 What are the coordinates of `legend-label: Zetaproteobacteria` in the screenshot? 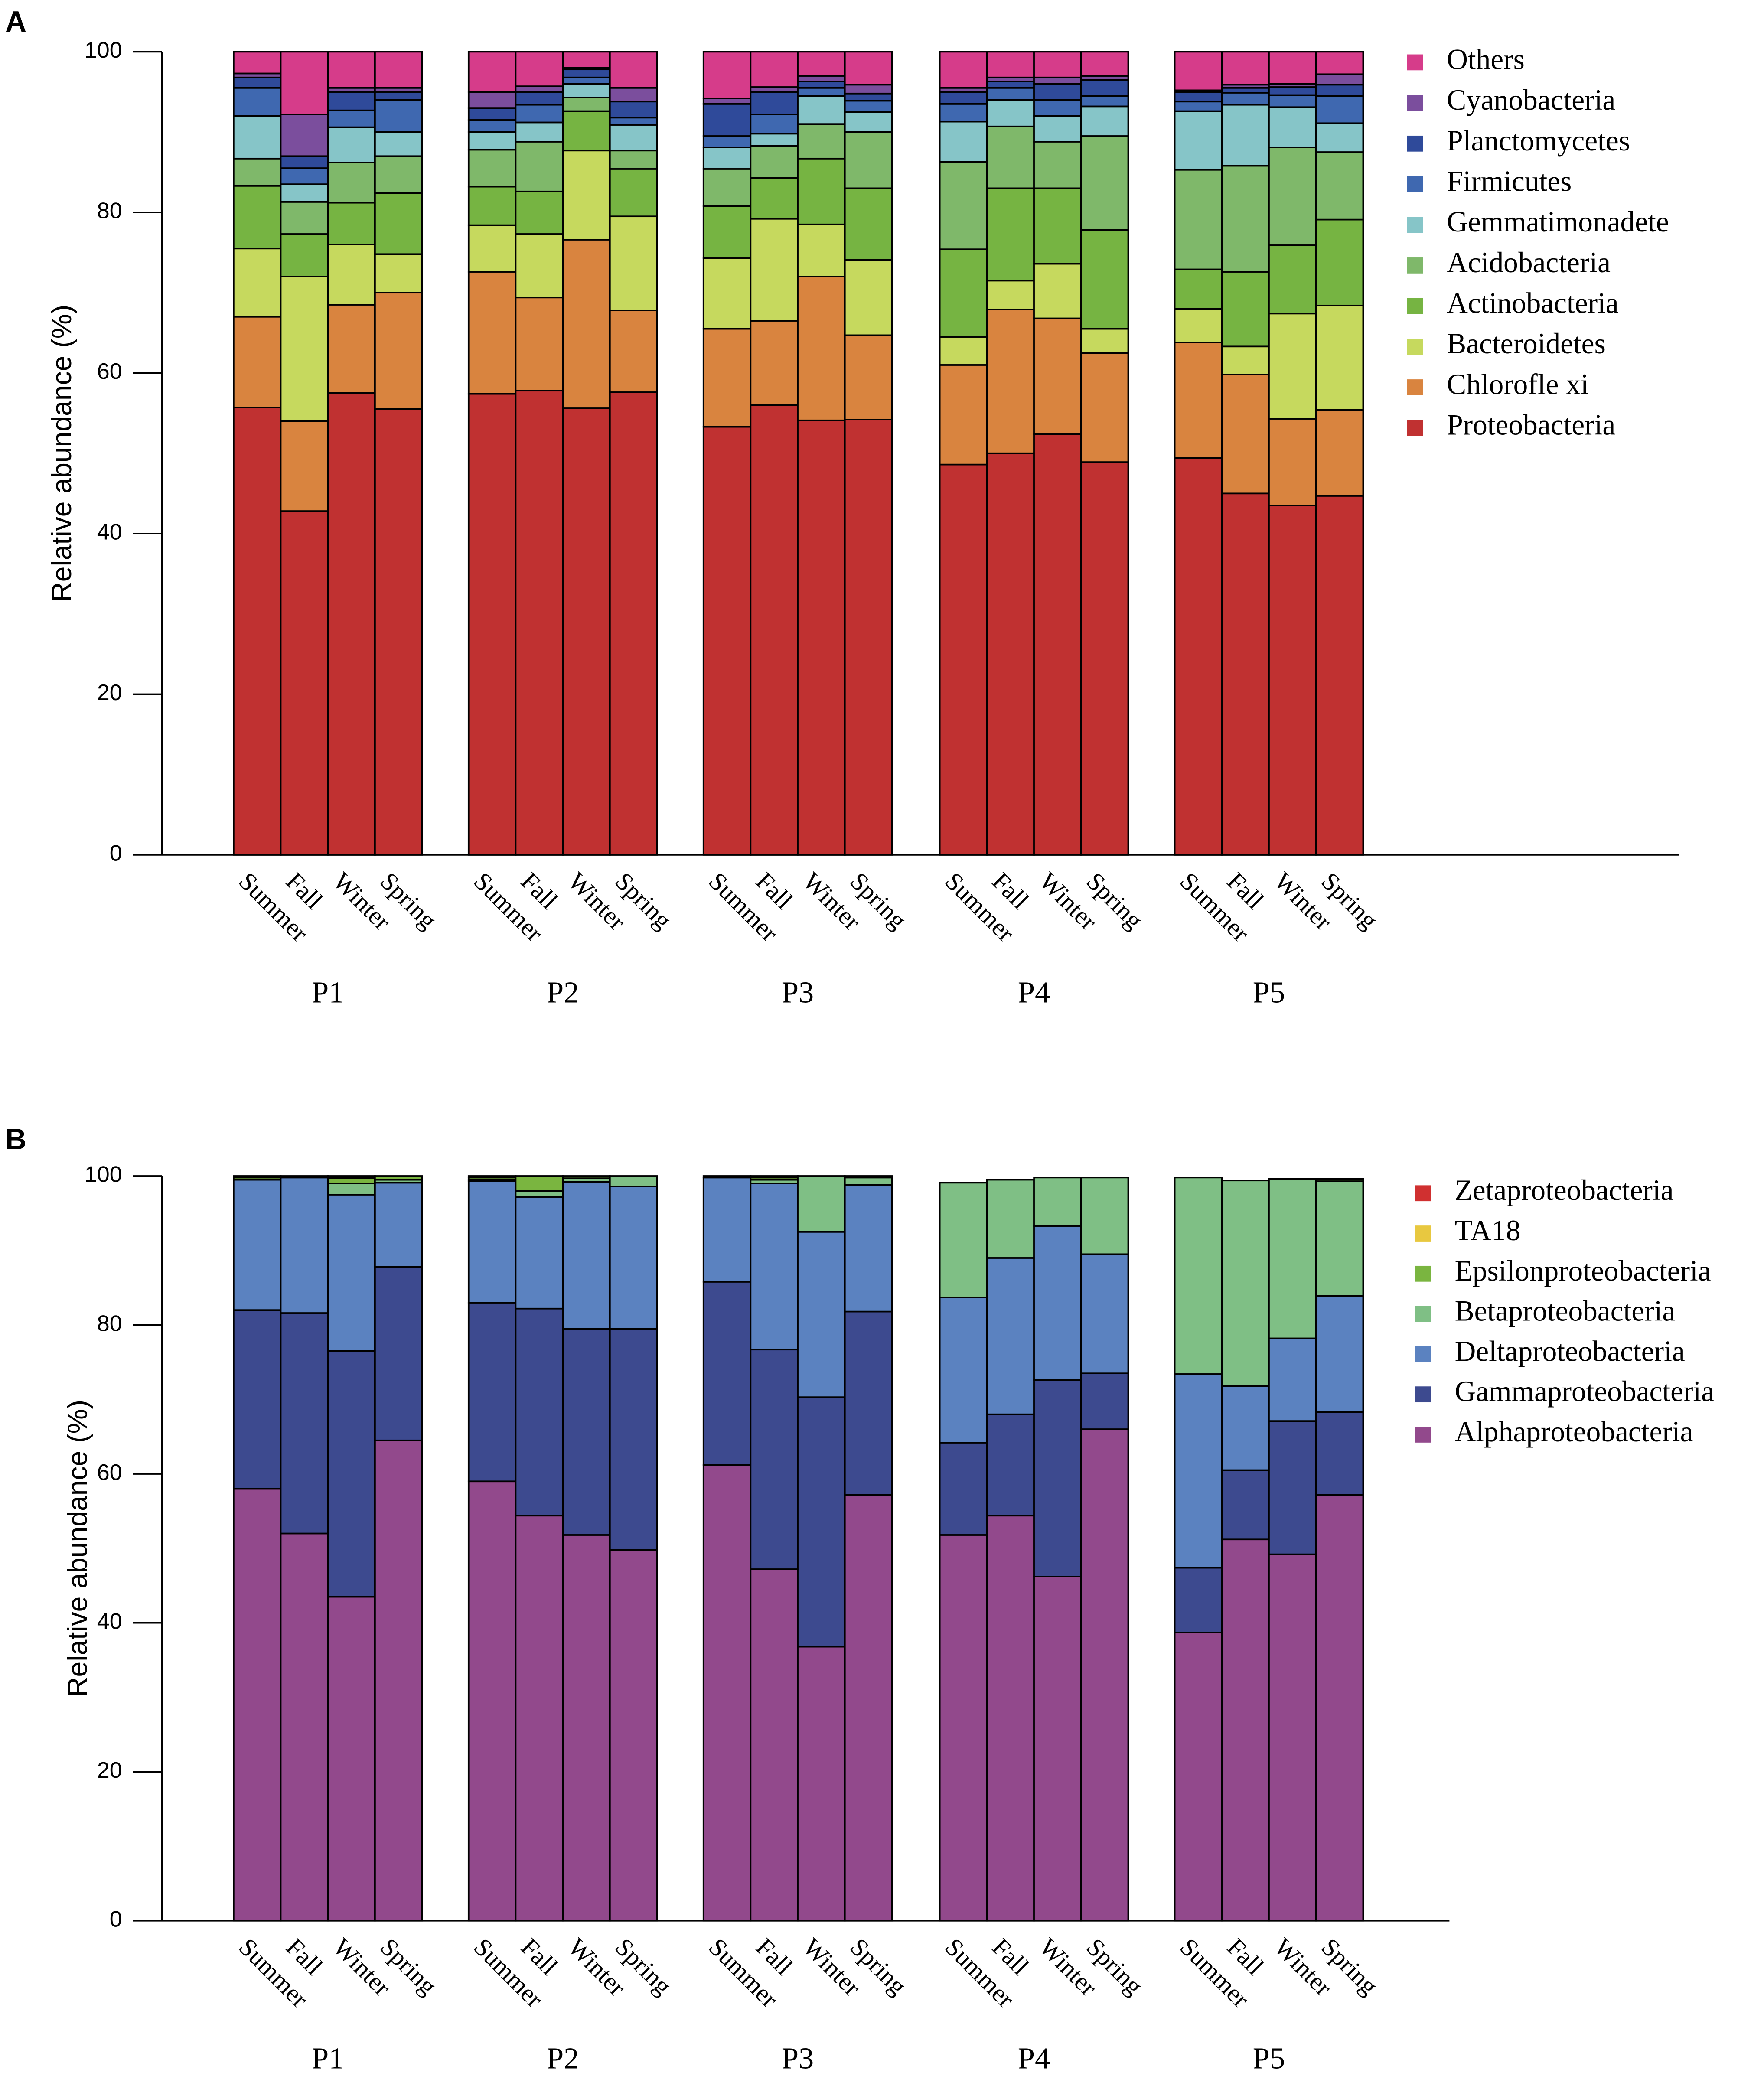 It's located at (1564, 1190).